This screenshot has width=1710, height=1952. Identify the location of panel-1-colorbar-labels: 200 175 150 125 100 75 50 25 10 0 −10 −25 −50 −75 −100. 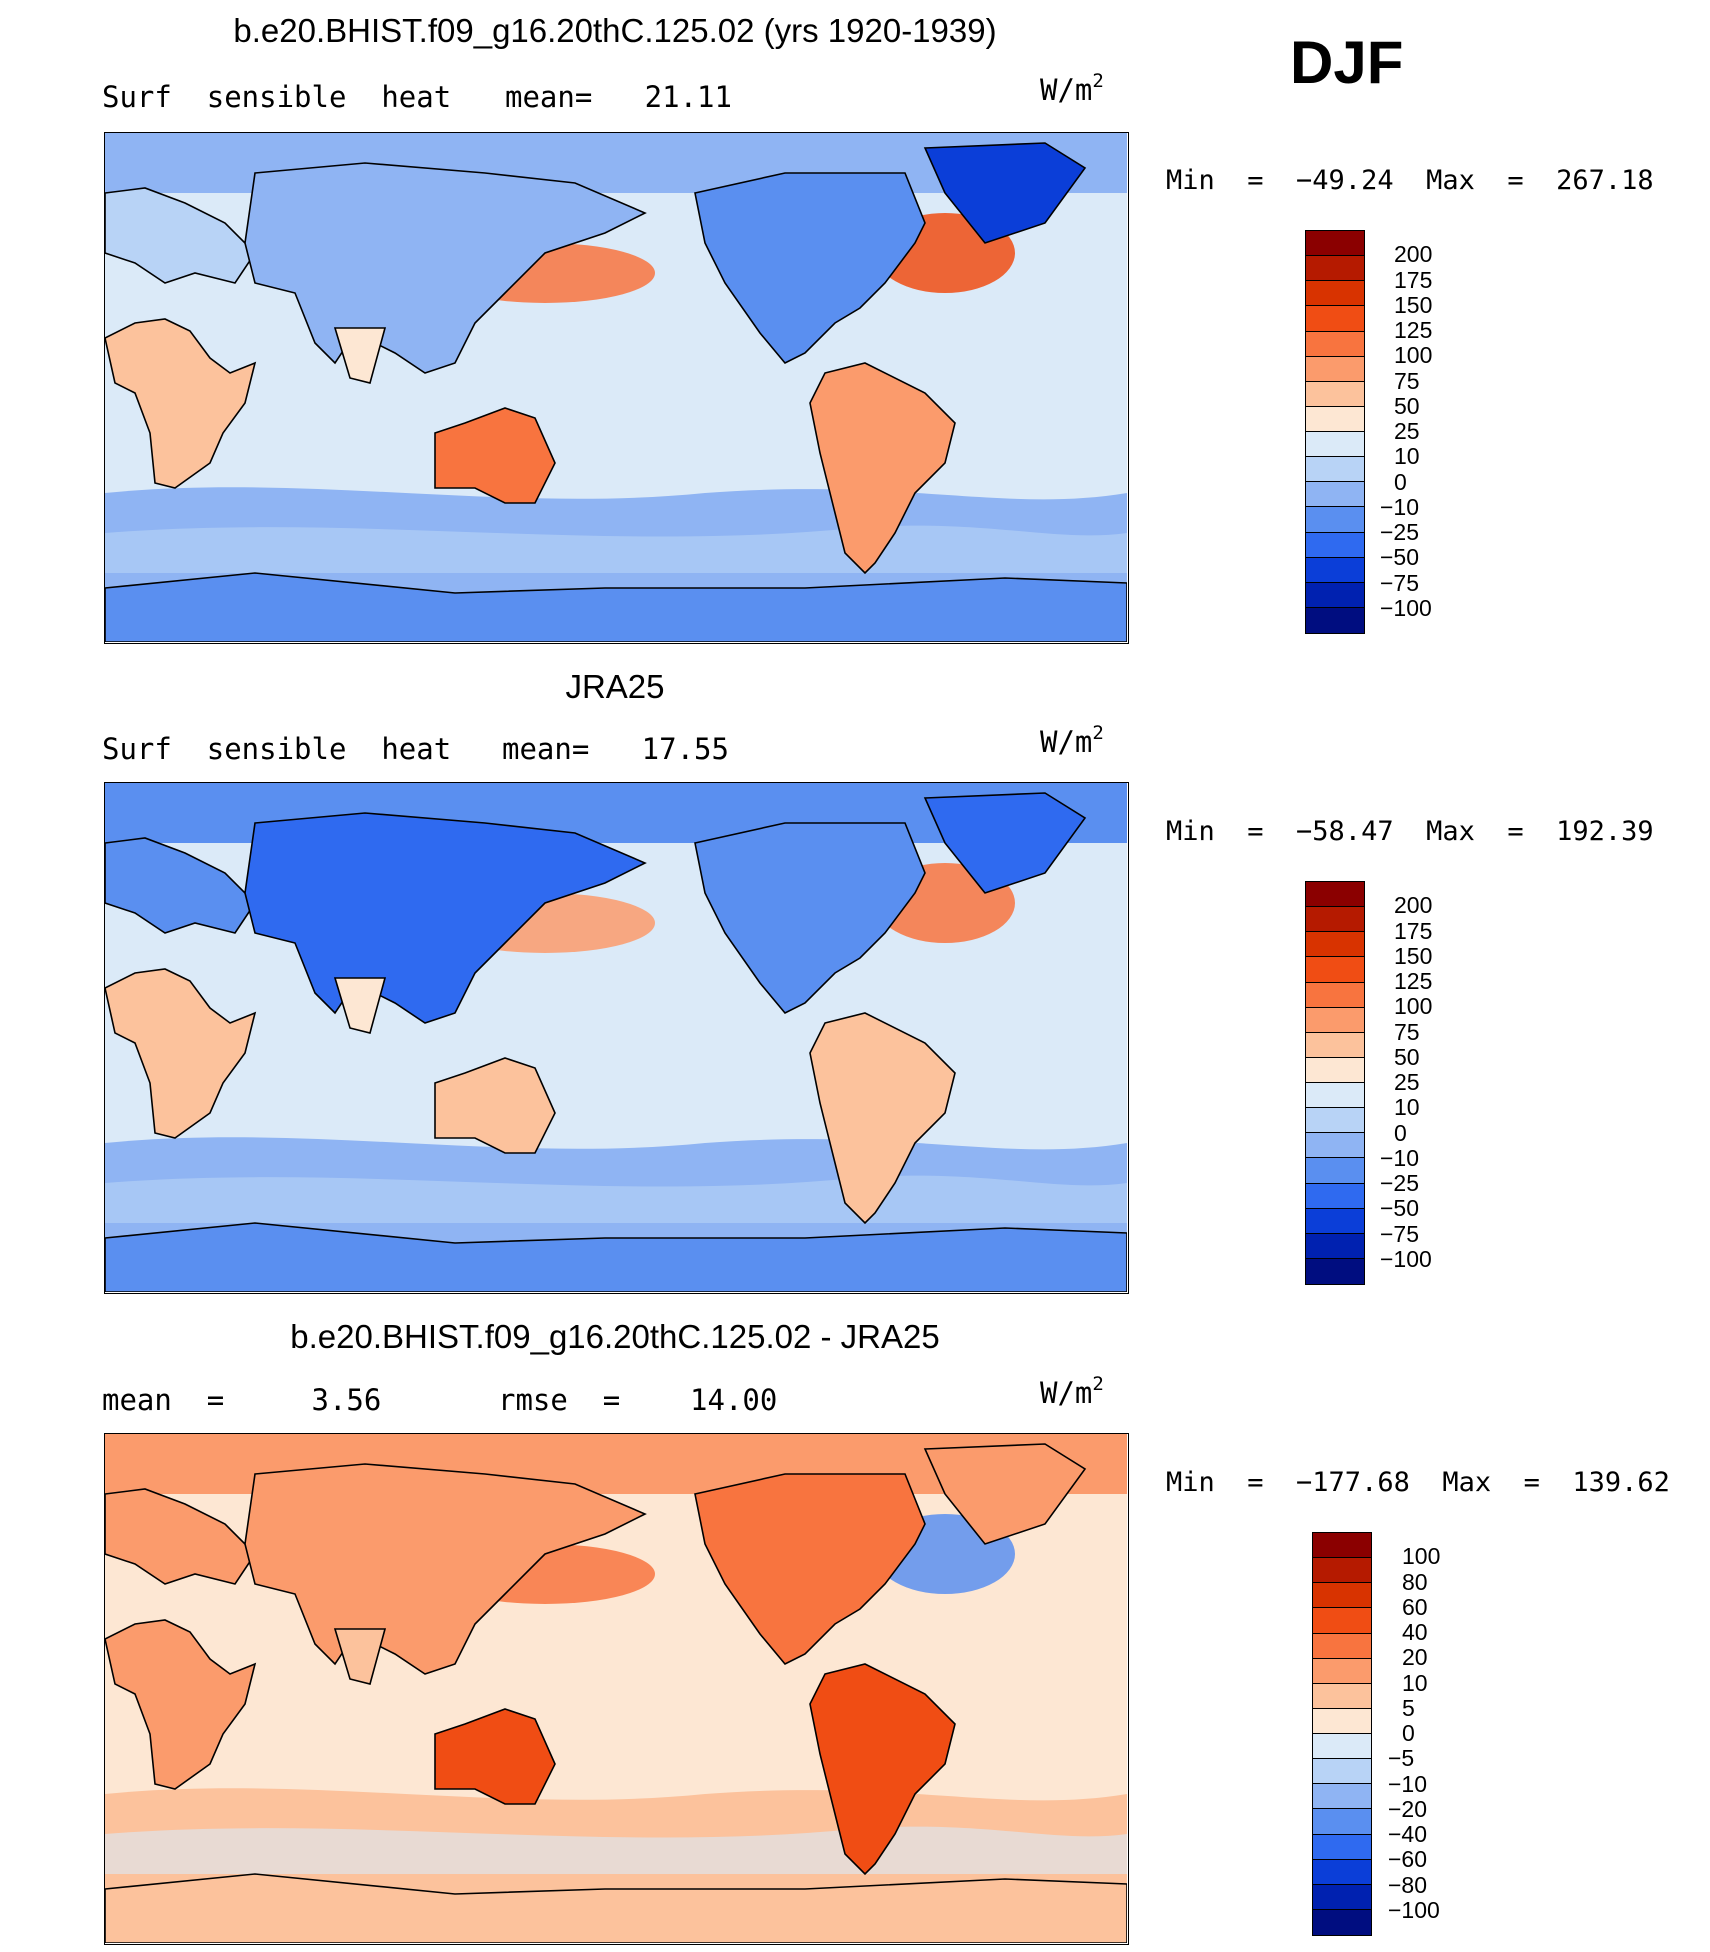
(1430, 432).